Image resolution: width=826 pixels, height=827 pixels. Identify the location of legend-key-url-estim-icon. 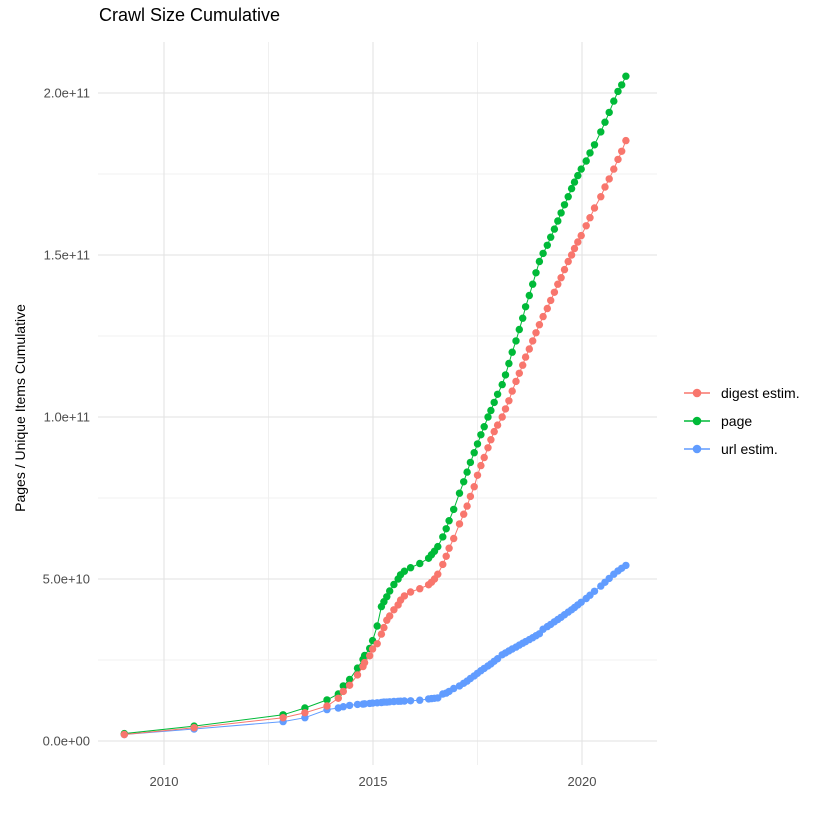
(697, 449).